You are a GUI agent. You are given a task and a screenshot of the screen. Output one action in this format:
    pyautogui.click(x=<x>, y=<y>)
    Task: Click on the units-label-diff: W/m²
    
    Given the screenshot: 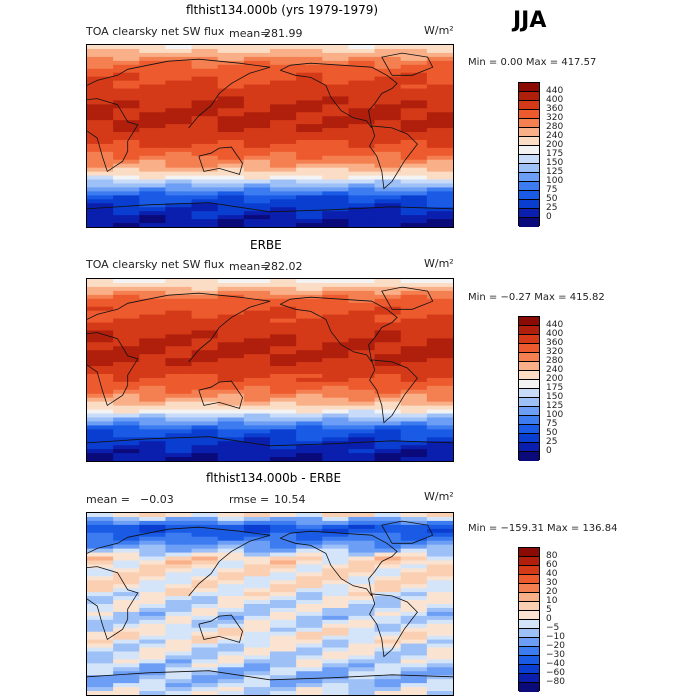 What is the action you would take?
    pyautogui.click(x=439, y=496)
    